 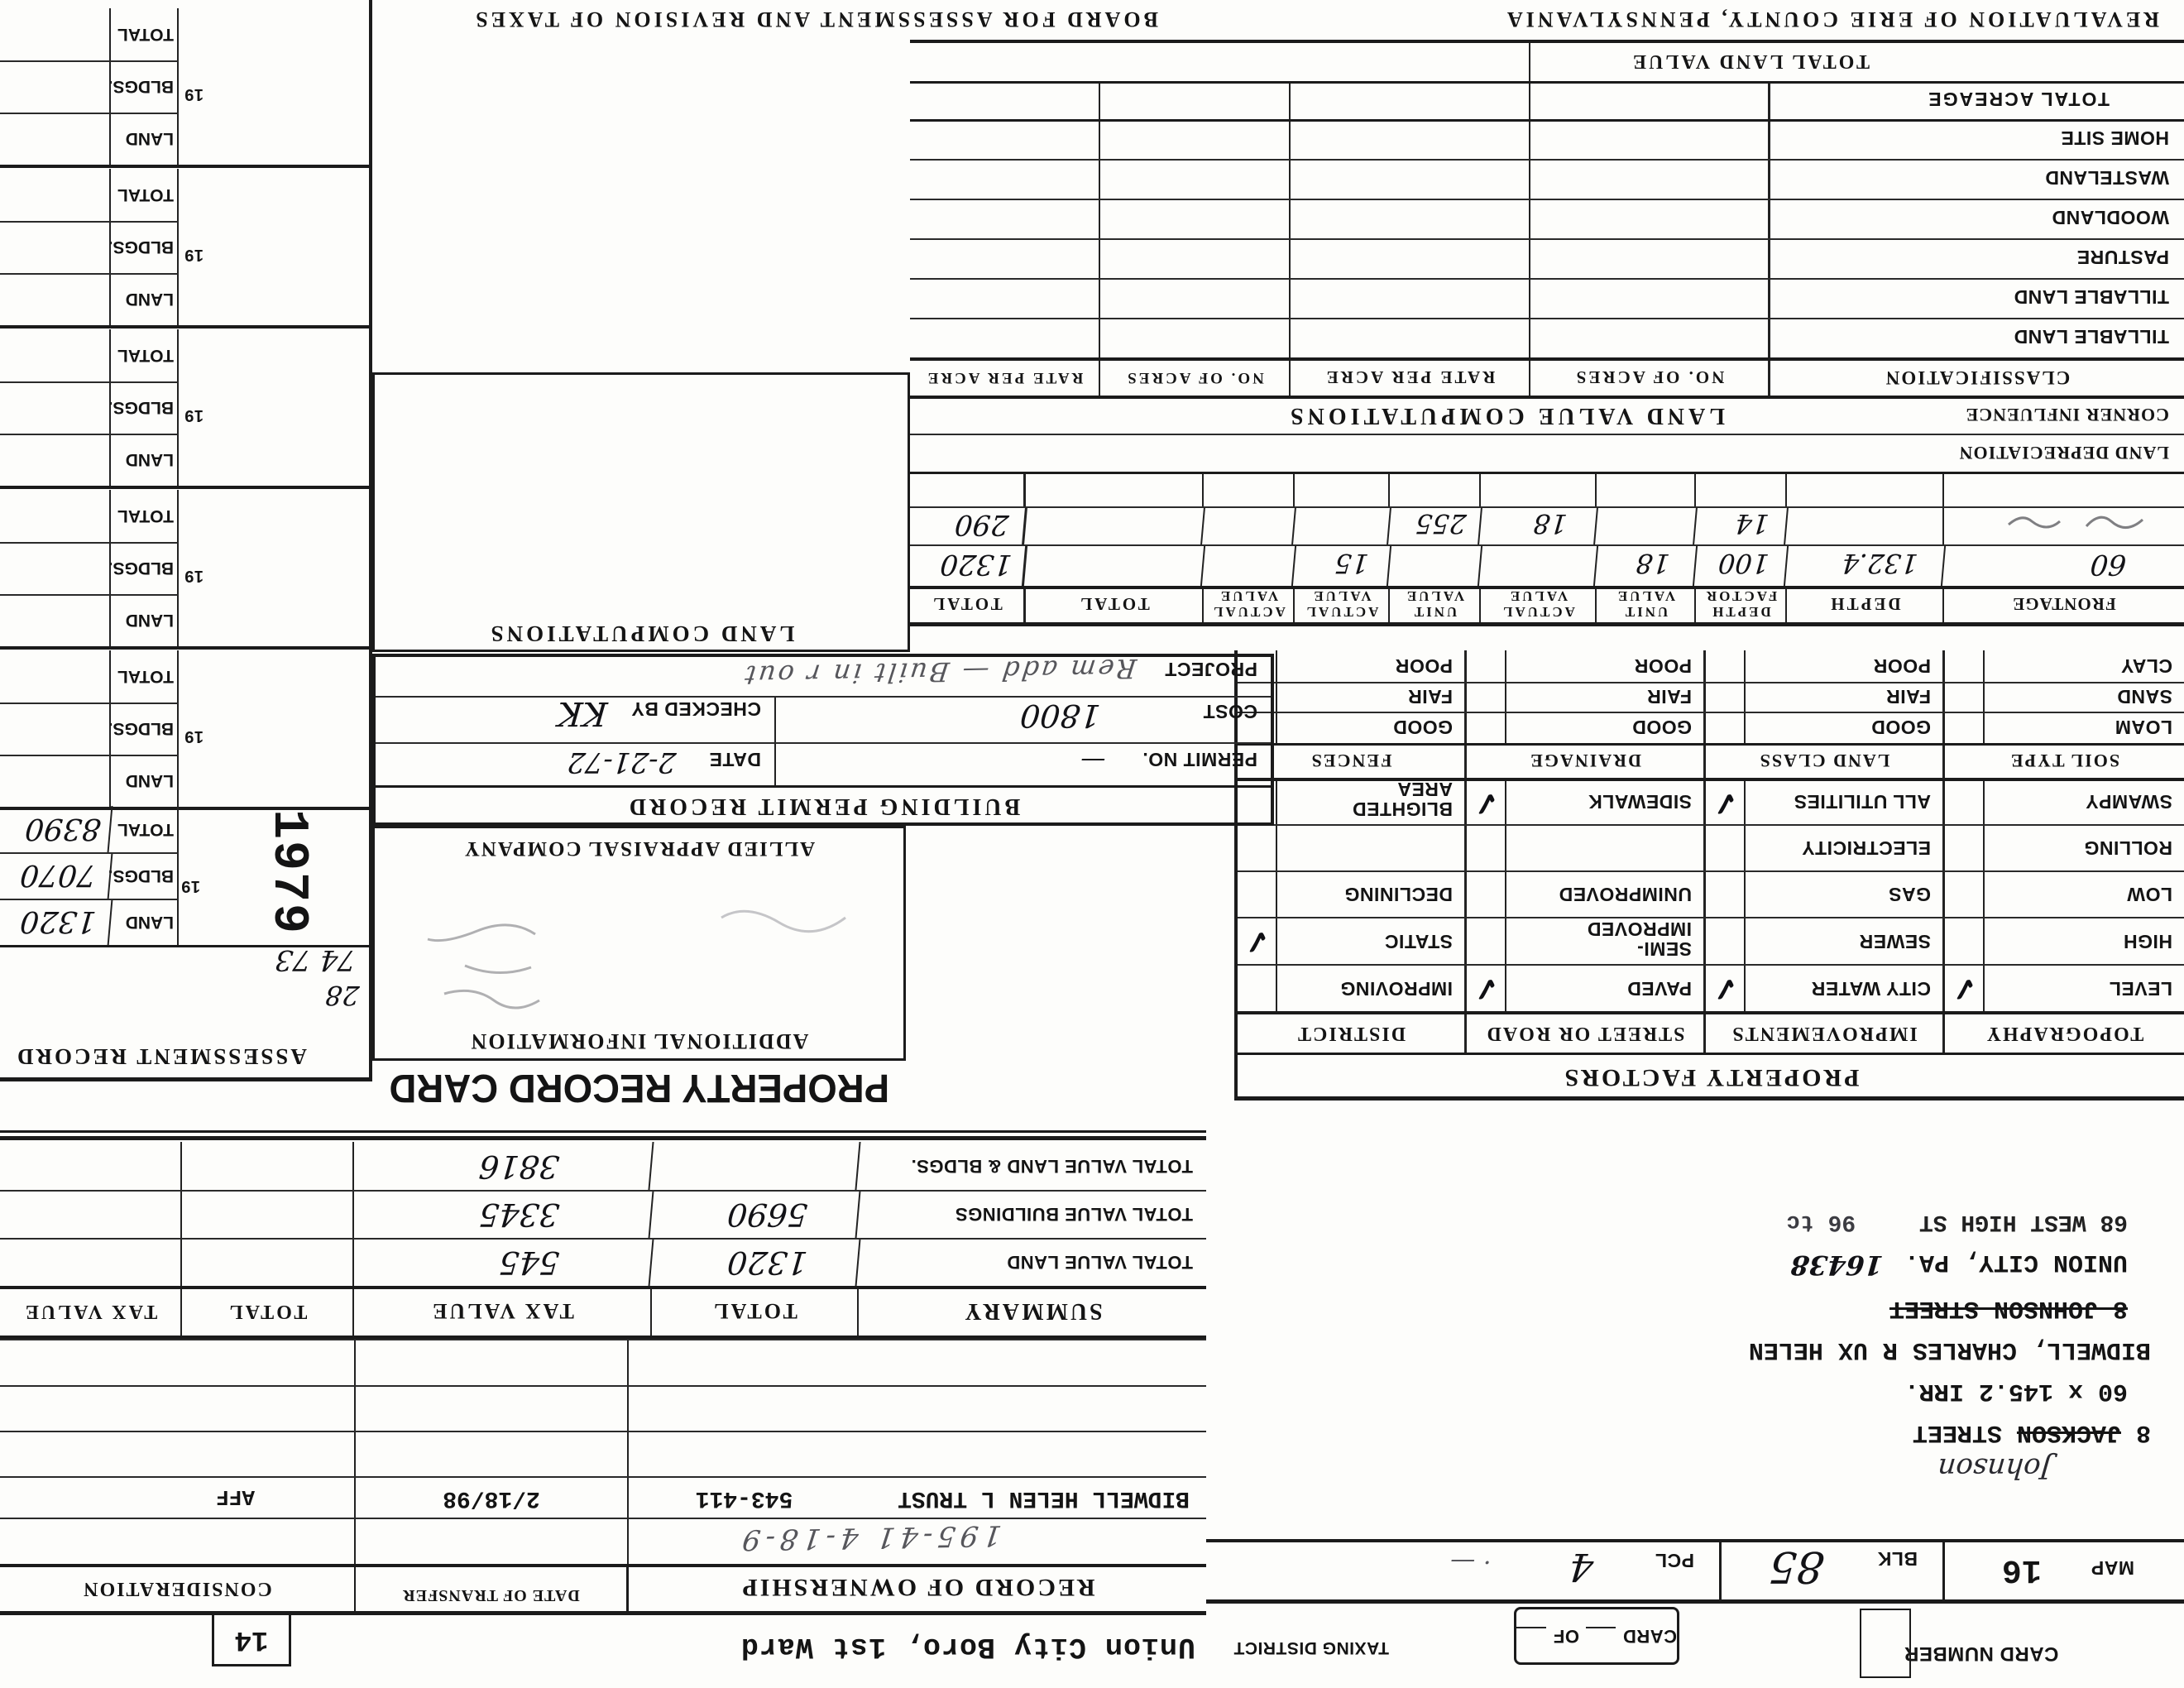 I want to click on appraisal-company: ALLIED APPRAISAL COMPANY, so click(x=639, y=848).